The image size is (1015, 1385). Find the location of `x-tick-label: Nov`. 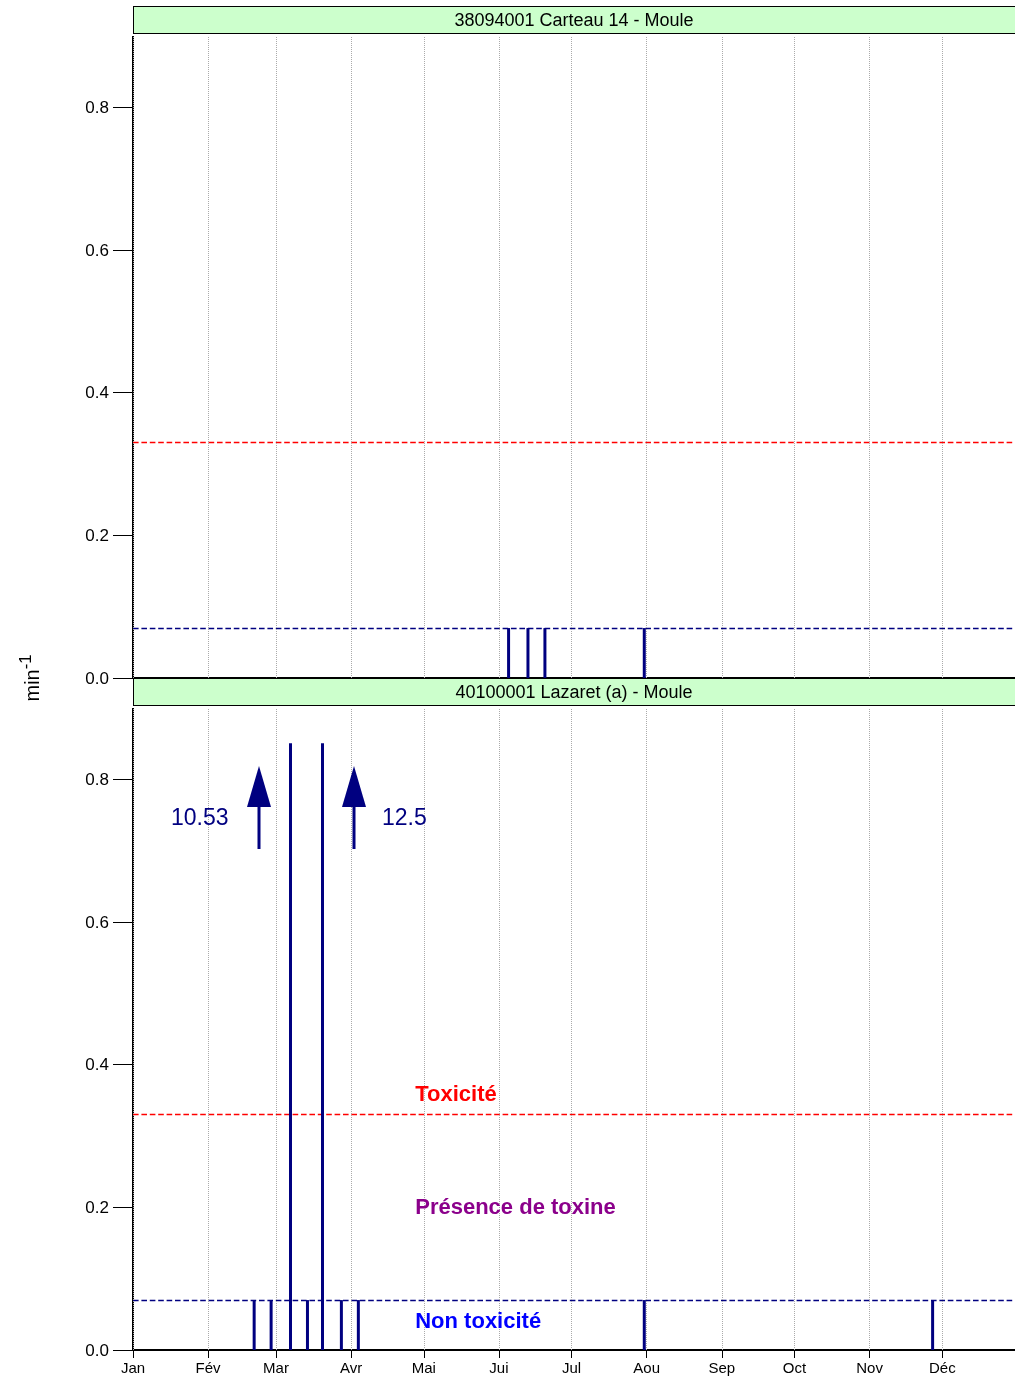

x-tick-label: Nov is located at coordinates (870, 1367).